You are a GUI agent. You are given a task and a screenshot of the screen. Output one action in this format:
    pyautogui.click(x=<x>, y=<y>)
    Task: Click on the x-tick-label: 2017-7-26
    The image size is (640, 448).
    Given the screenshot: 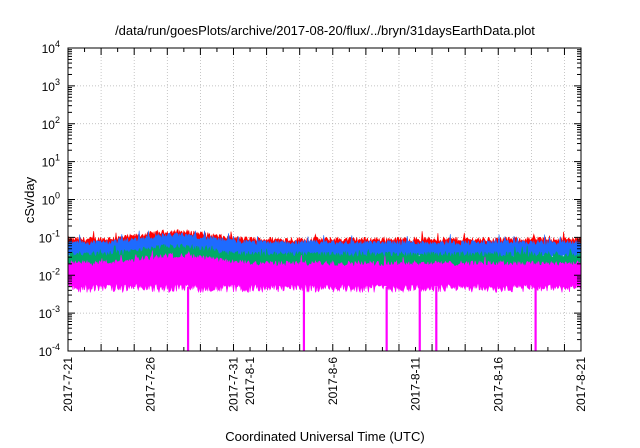 What is the action you would take?
    pyautogui.click(x=151, y=384)
    